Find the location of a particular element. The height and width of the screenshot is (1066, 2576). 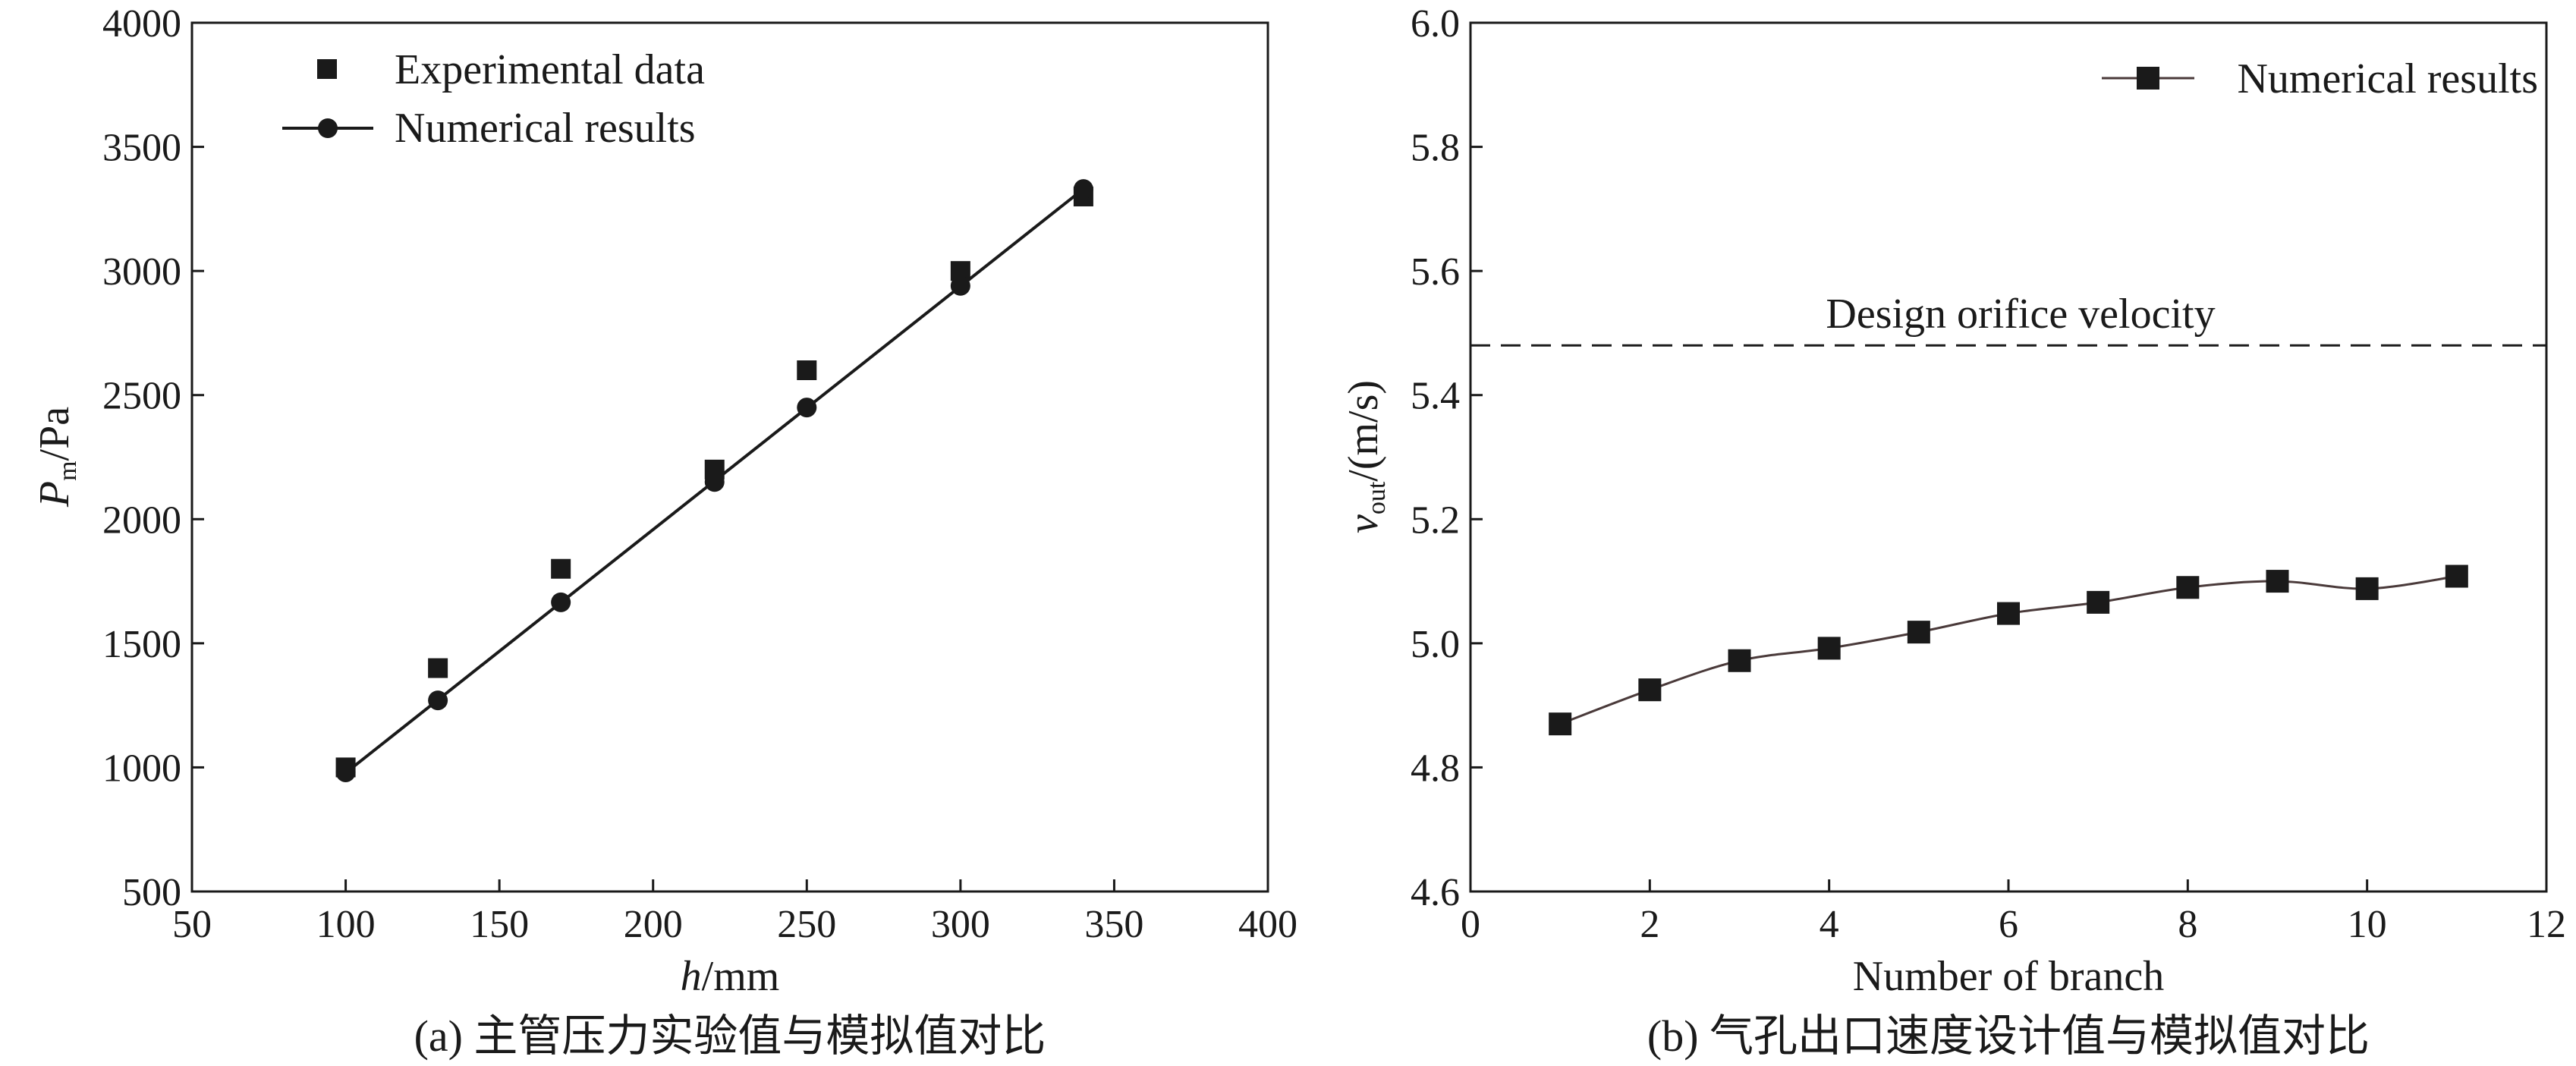

y-tick-label: 3000 is located at coordinates (141, 272).